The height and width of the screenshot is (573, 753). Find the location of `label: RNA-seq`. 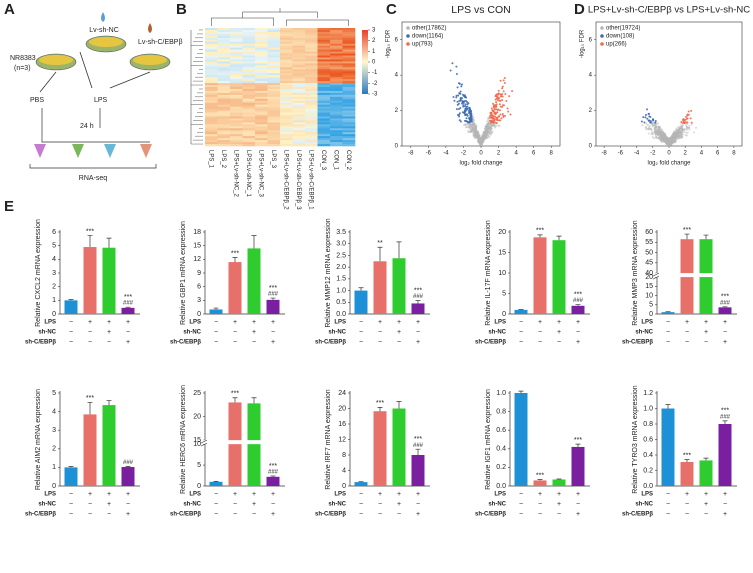

label: RNA-seq is located at coordinates (93, 178).